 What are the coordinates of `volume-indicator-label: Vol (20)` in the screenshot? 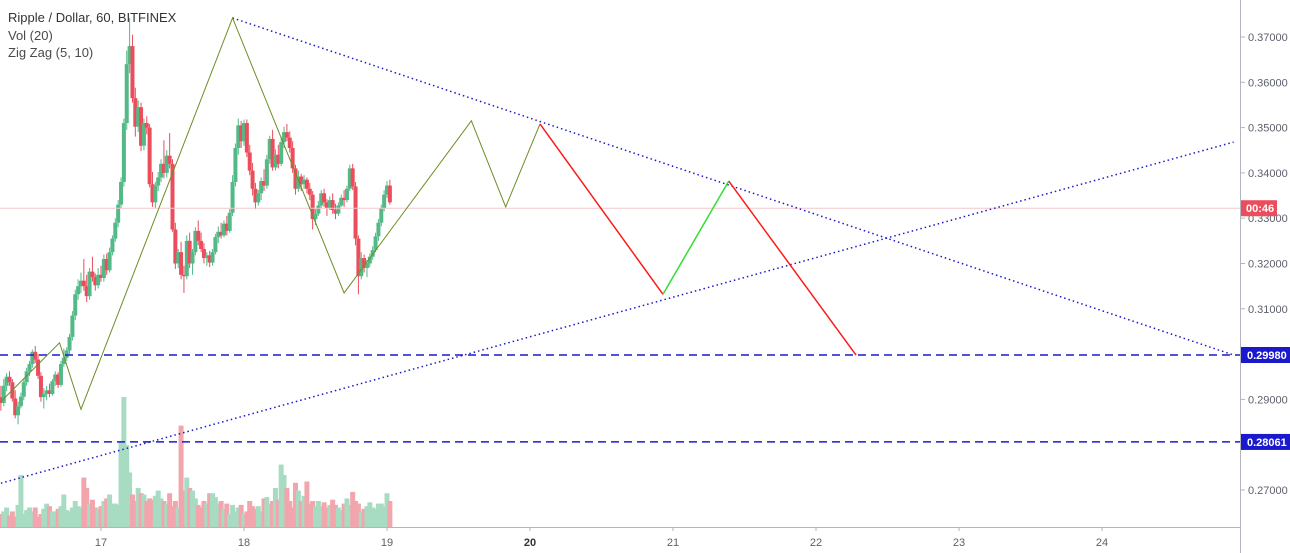 It's located at (30, 35).